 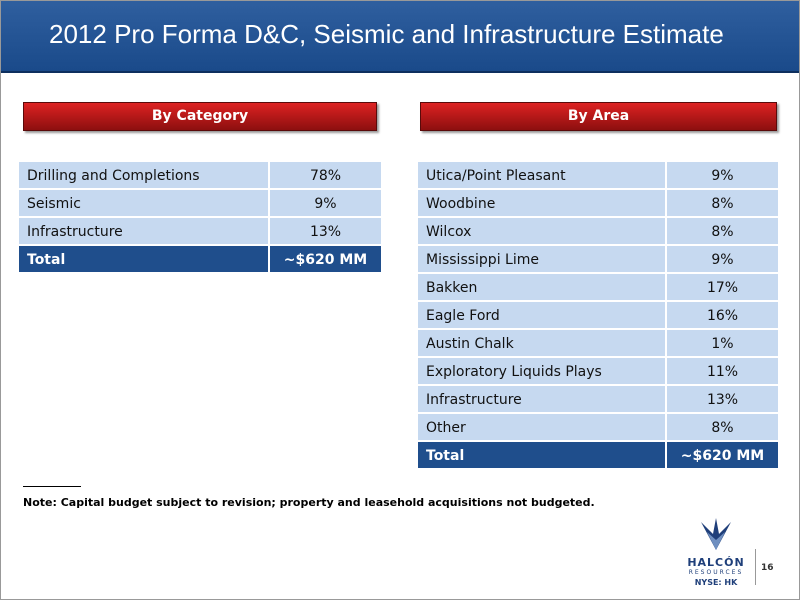 What do you see at coordinates (716, 534) in the screenshot?
I see `logo-bird` at bounding box center [716, 534].